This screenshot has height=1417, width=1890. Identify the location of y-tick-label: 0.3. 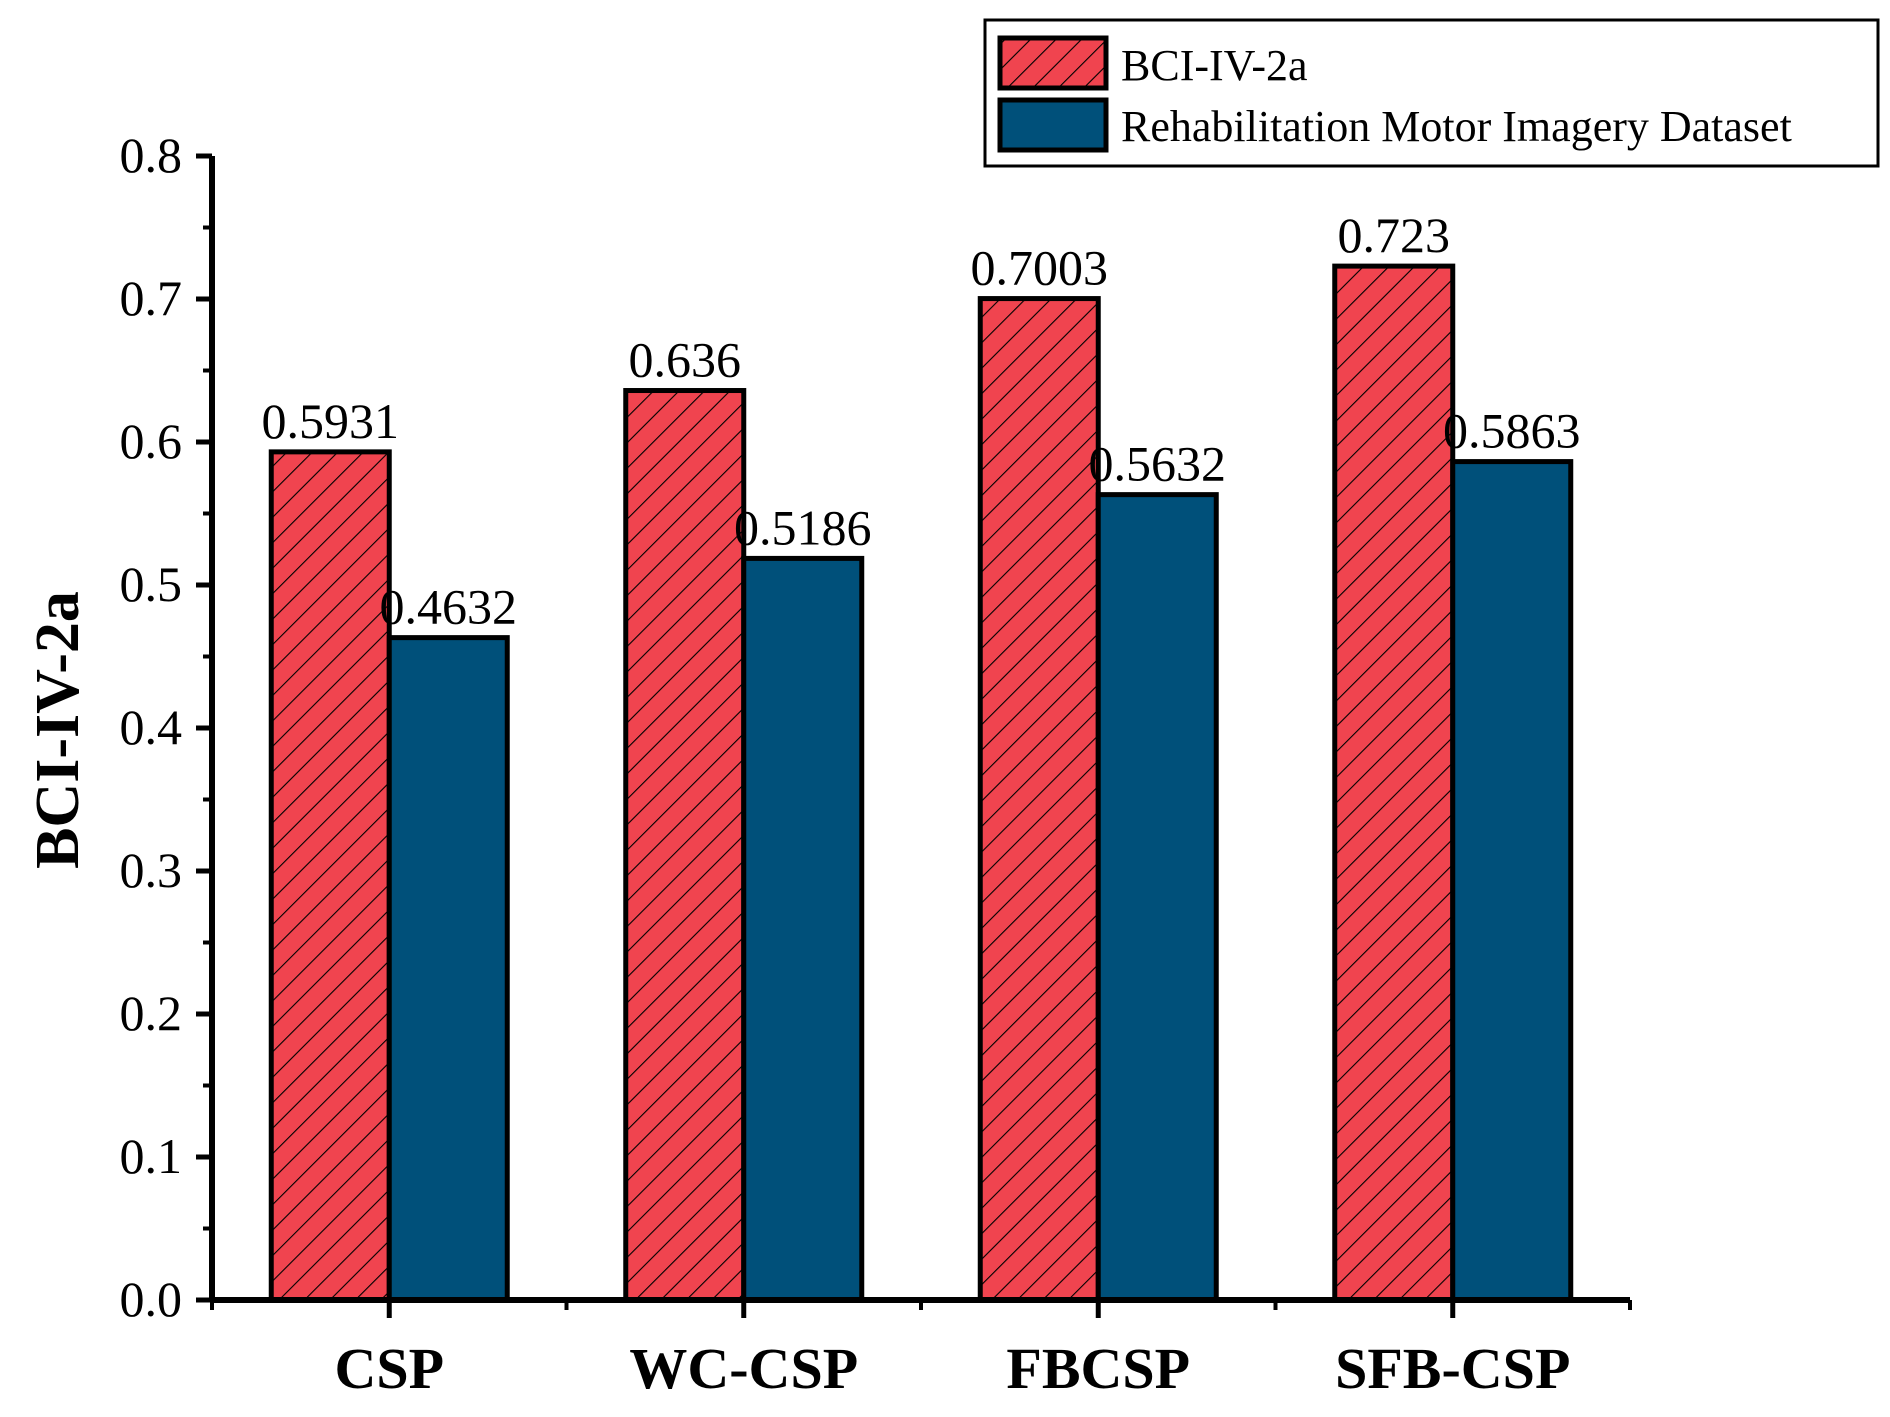
(151, 870).